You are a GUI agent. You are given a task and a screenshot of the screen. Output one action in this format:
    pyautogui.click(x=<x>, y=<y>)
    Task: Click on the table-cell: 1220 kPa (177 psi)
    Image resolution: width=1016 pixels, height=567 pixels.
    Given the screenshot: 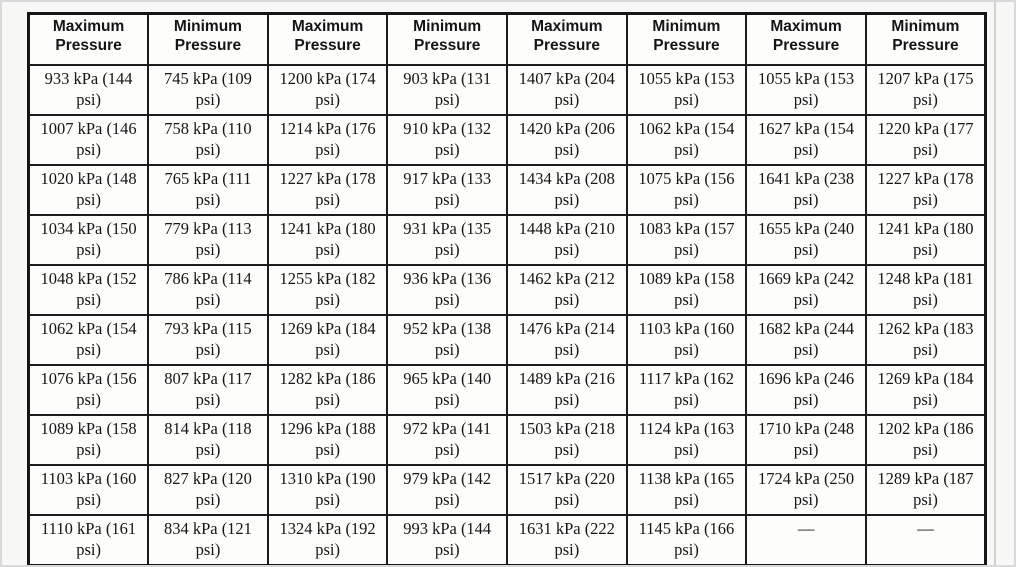 What is the action you would take?
    pyautogui.click(x=925, y=140)
    